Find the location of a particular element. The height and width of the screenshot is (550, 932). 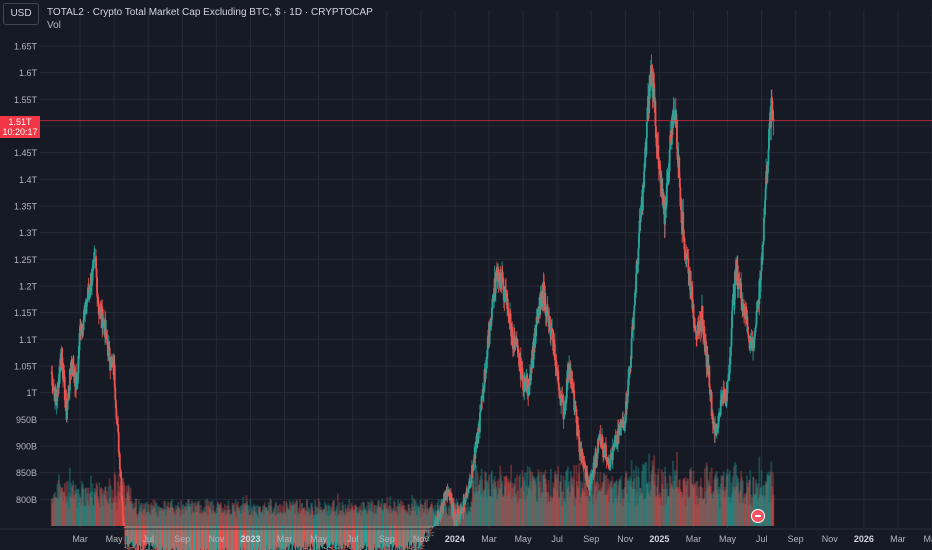

currency-selector: USD is located at coordinates (21, 14).